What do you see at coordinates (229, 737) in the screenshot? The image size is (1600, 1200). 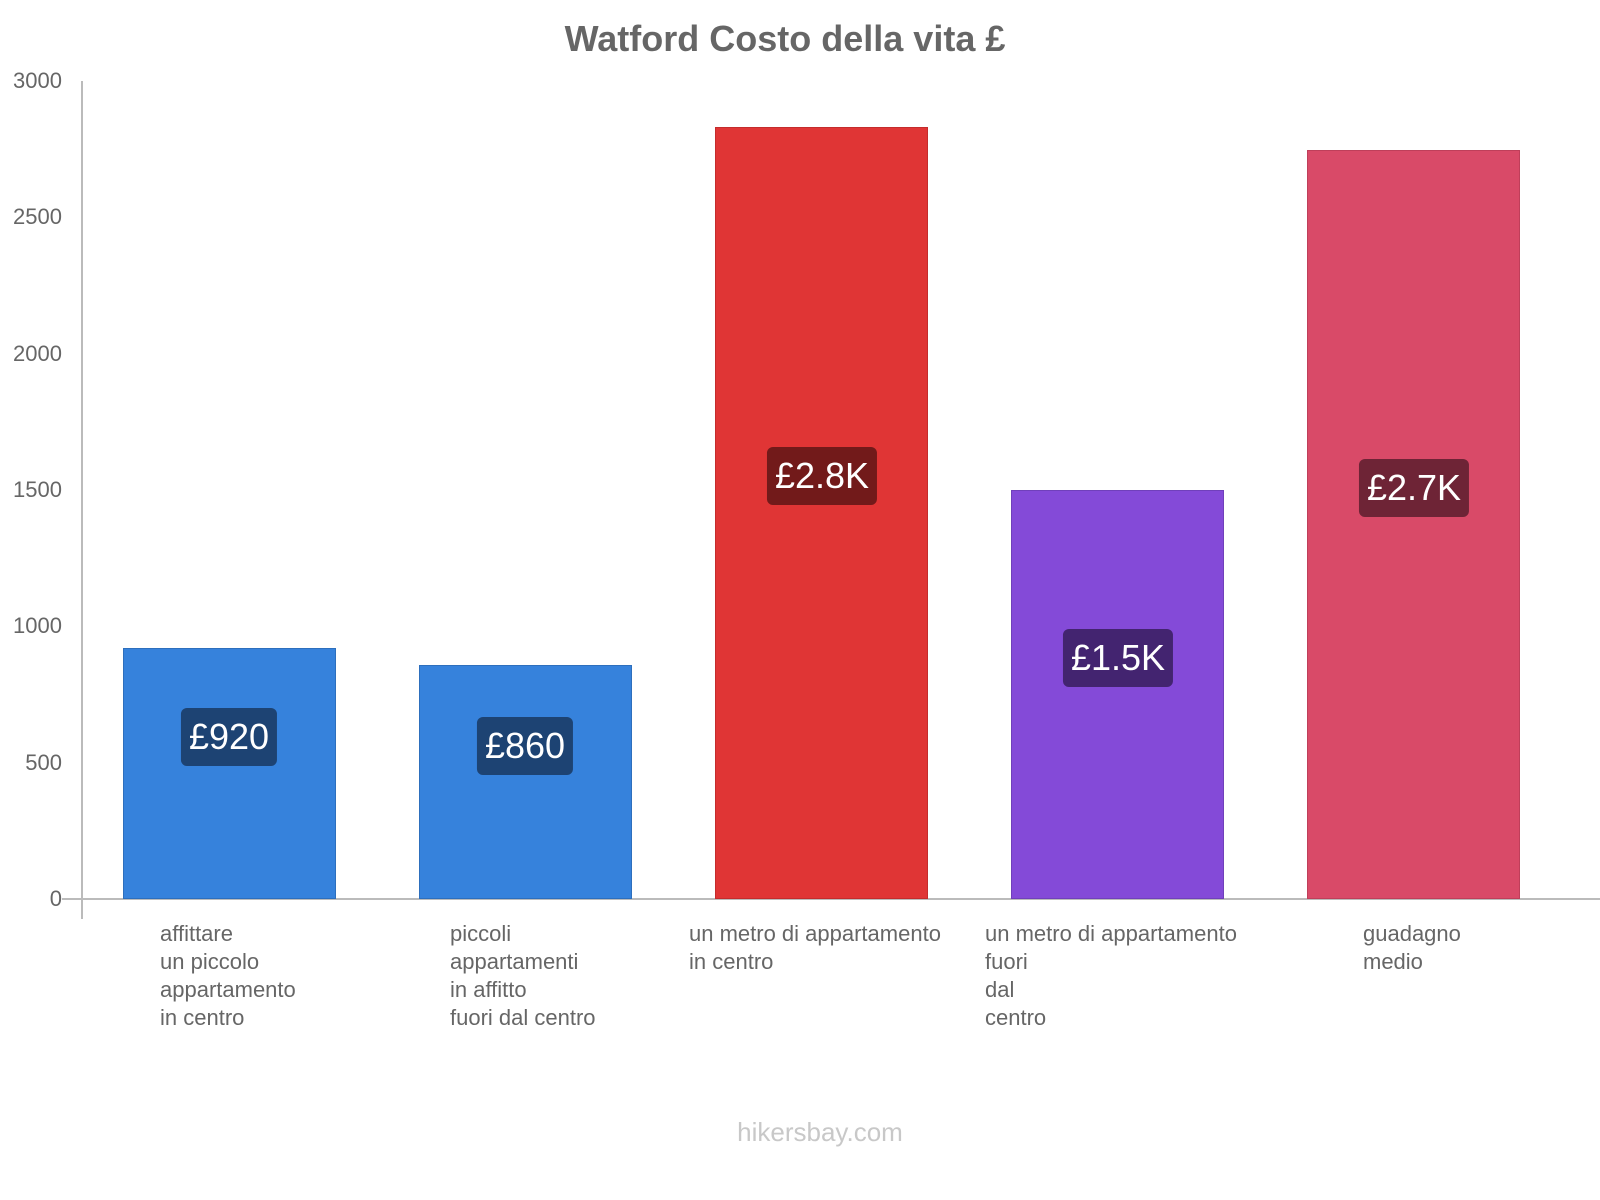 I see `value-label-affittare-centro: £920` at bounding box center [229, 737].